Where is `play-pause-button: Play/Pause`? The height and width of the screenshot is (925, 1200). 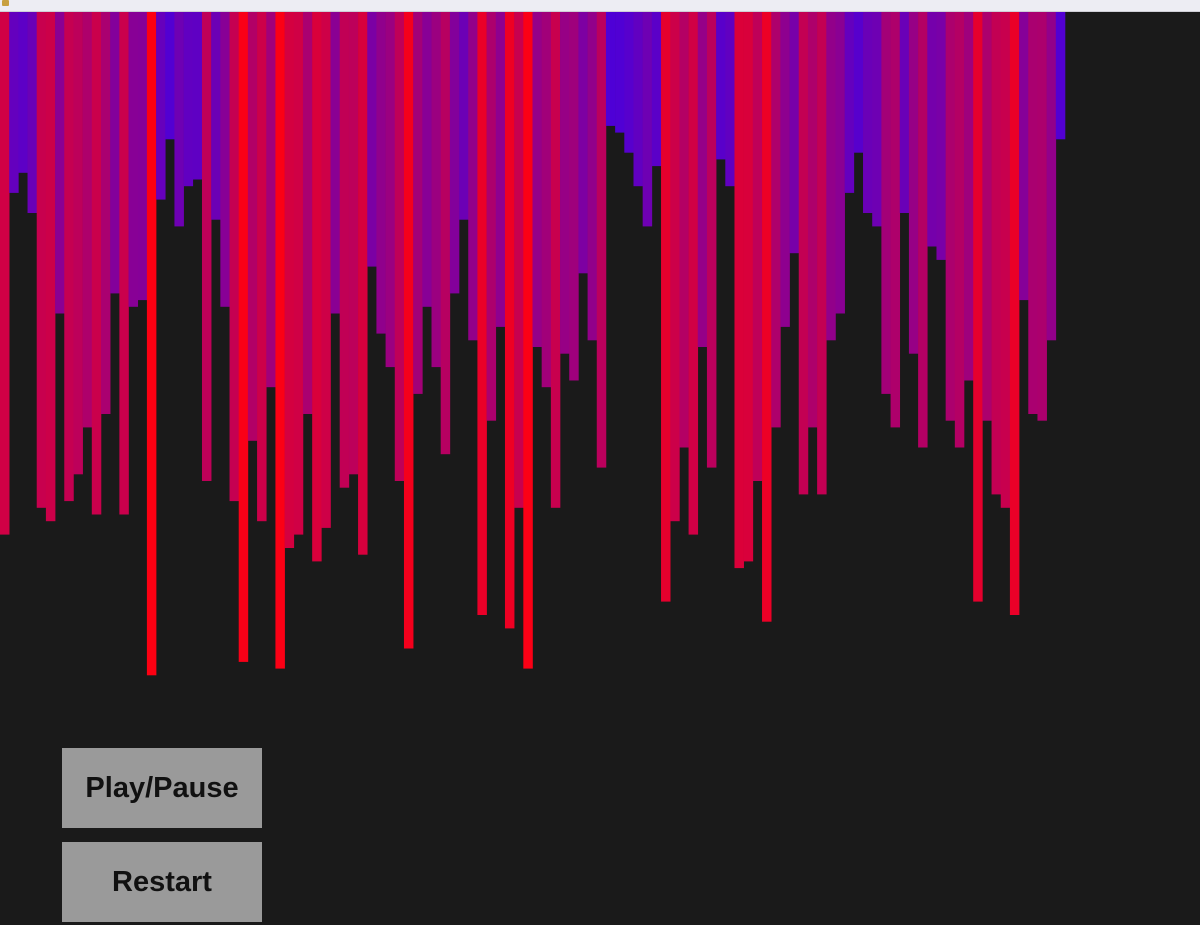 play-pause-button: Play/Pause is located at coordinates (162, 788).